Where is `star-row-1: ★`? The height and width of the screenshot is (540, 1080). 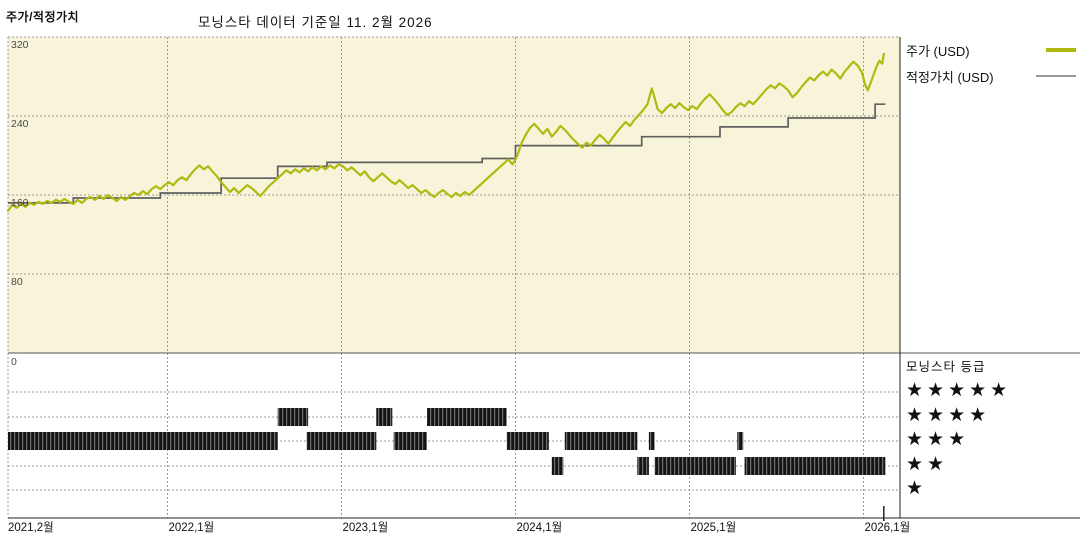 star-row-1: ★ is located at coordinates (917, 488).